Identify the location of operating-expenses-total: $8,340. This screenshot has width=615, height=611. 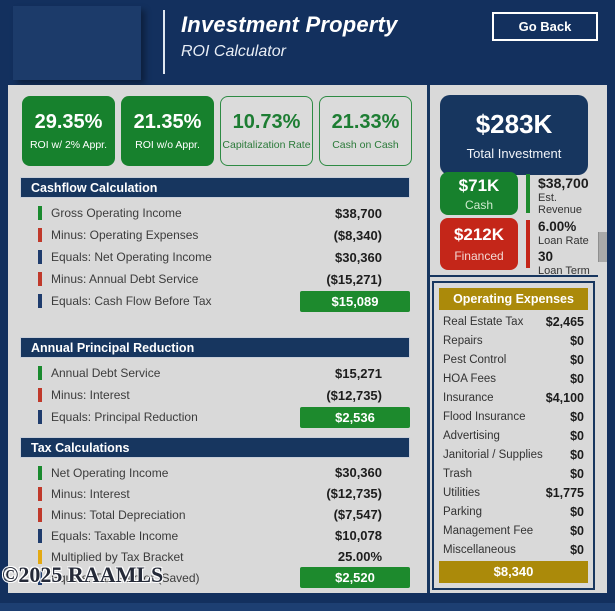
(513, 572).